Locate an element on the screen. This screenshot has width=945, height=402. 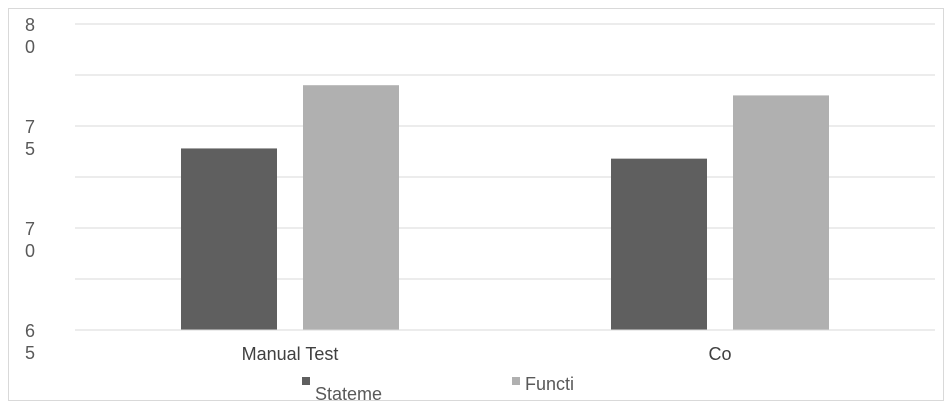
x-axis-tick-labels: Manual Test Co is located at coordinates (487, 354).